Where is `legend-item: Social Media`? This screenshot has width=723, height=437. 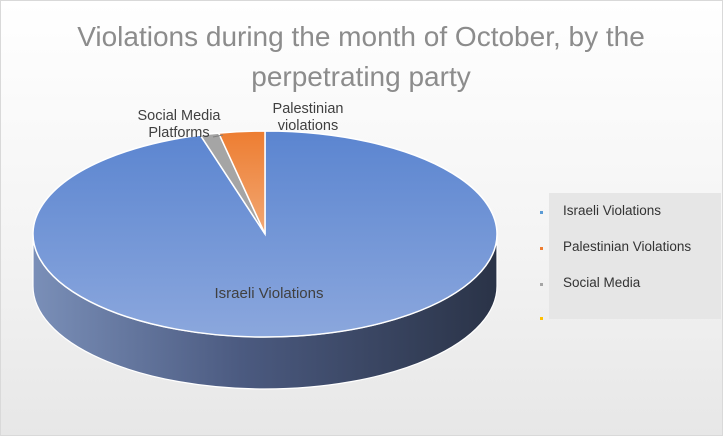
legend-item: Social Media is located at coordinates (630, 285).